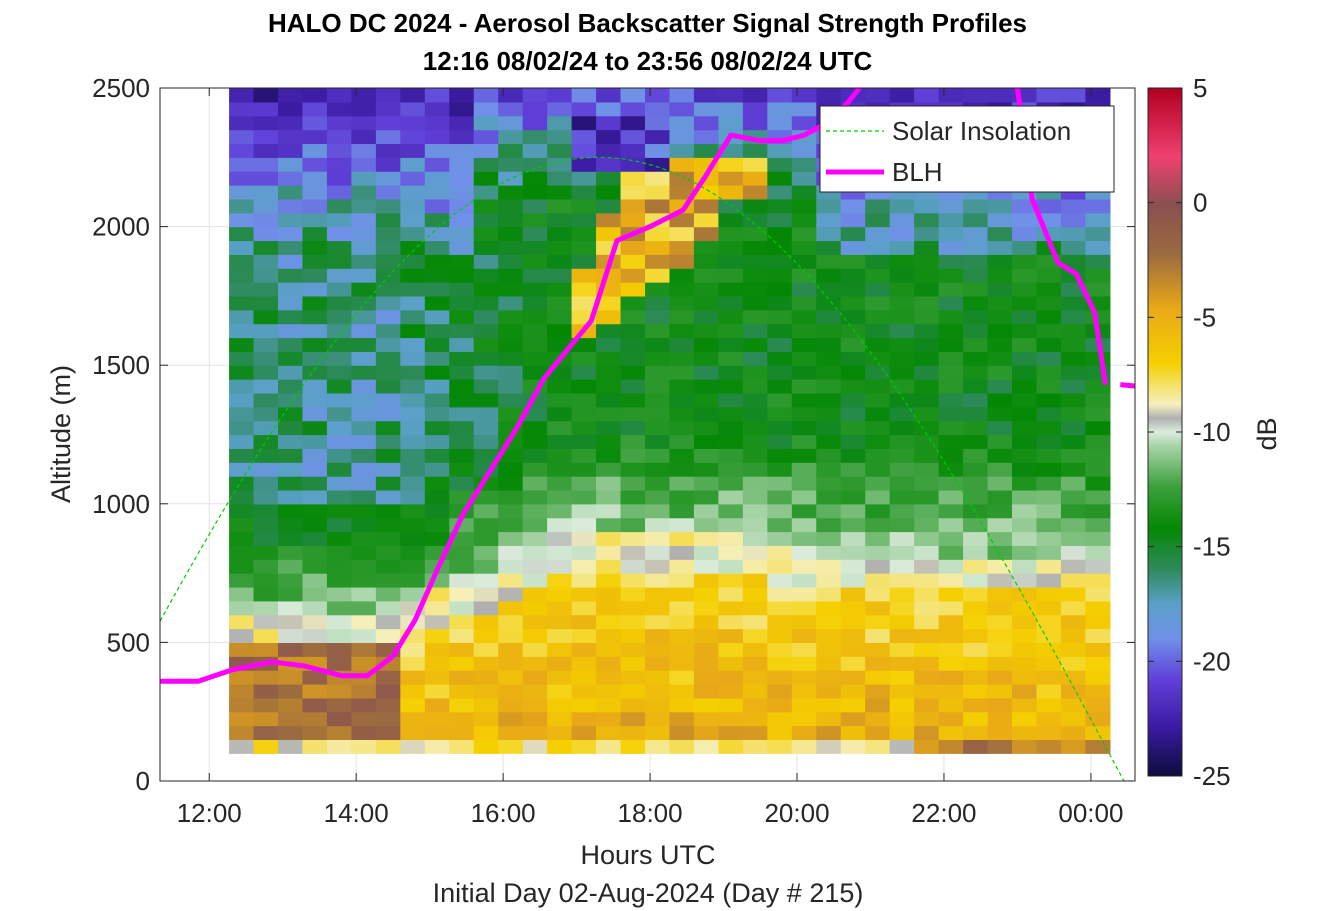  Describe the element at coordinates (796, 813) in the screenshot. I see `x-tick-label: 20:00` at that location.